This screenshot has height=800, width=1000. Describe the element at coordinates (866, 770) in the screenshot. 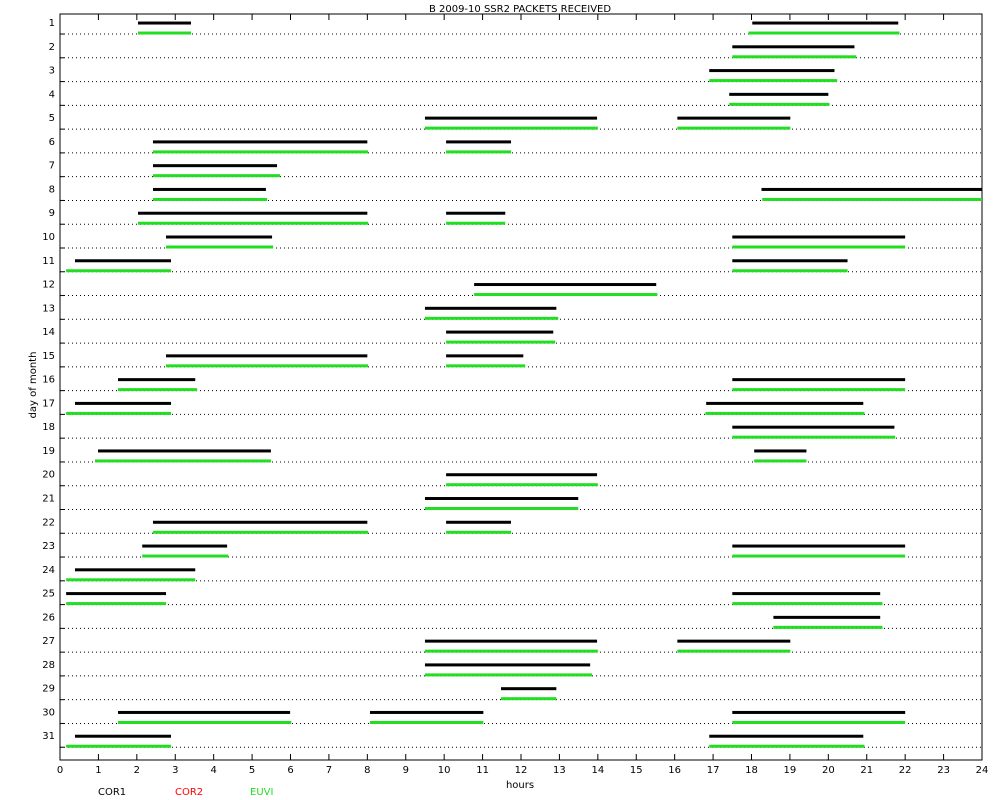

I see `x-tick-label: 21` at that location.